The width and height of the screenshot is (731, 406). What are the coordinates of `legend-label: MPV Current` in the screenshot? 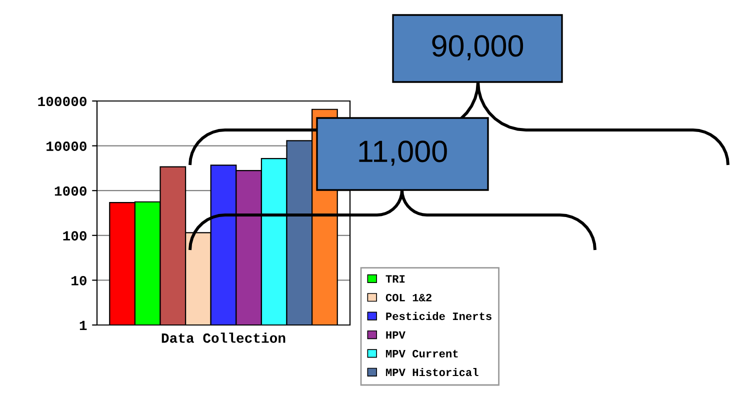 It's located at (422, 354).